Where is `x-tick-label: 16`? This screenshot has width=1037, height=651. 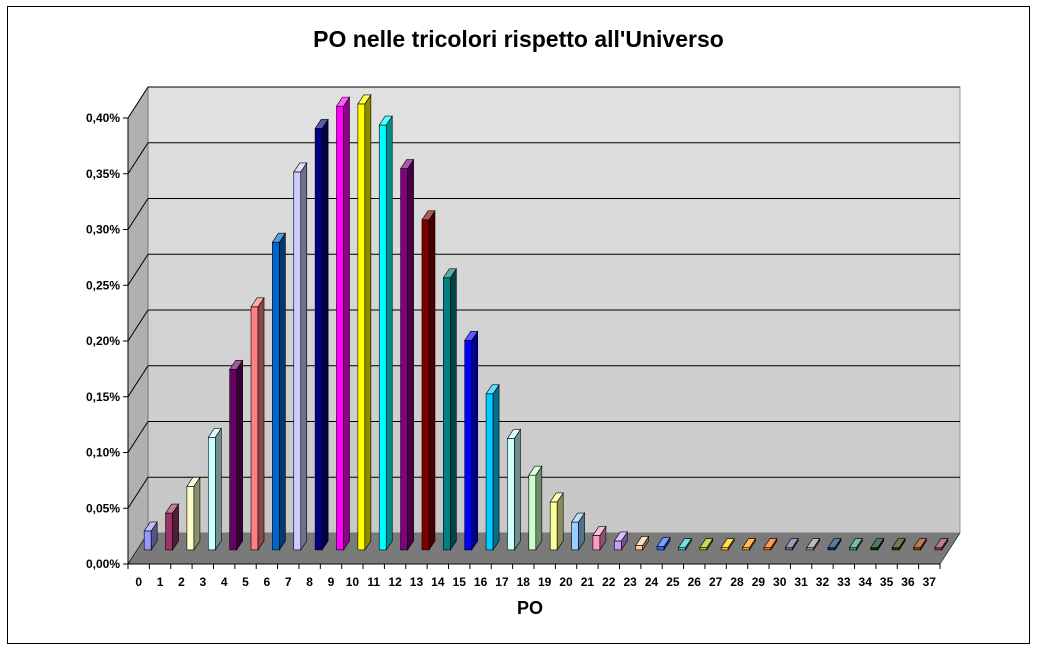
x-tick-label: 16 is located at coordinates (481, 582).